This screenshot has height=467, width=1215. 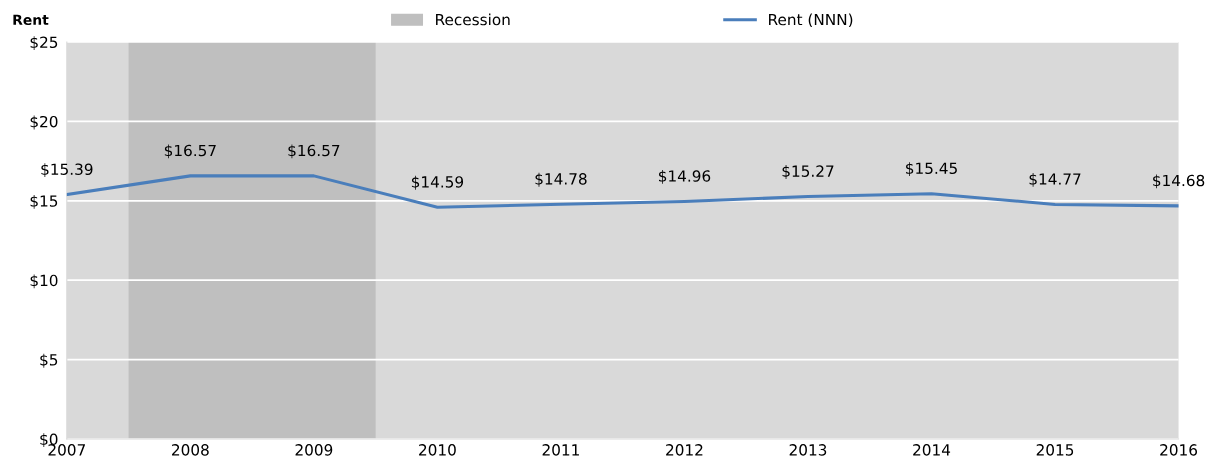 What do you see at coordinates (1055, 450) in the screenshot?
I see `x-tick-label: 2015` at bounding box center [1055, 450].